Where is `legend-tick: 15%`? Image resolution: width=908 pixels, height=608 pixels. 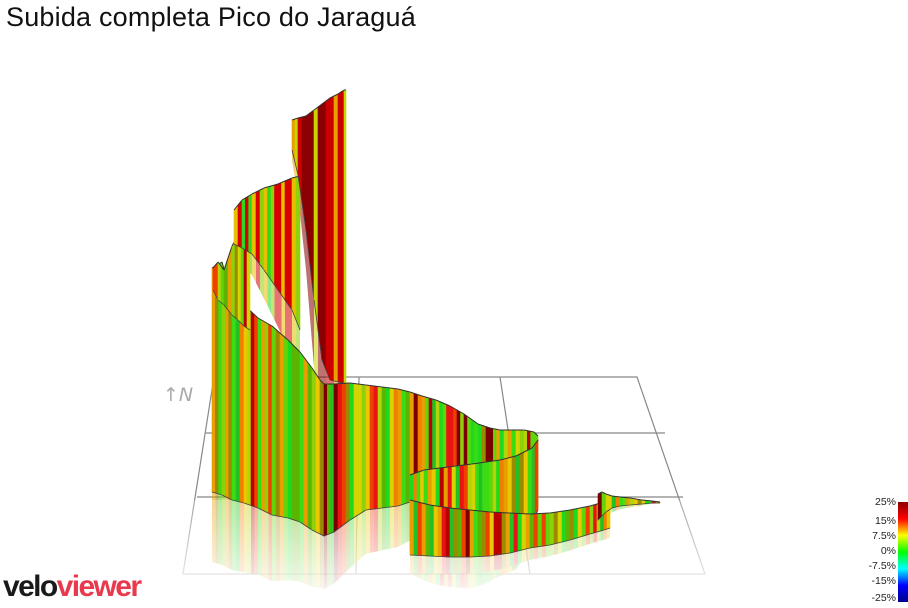 legend-tick: 15% is located at coordinates (885, 521).